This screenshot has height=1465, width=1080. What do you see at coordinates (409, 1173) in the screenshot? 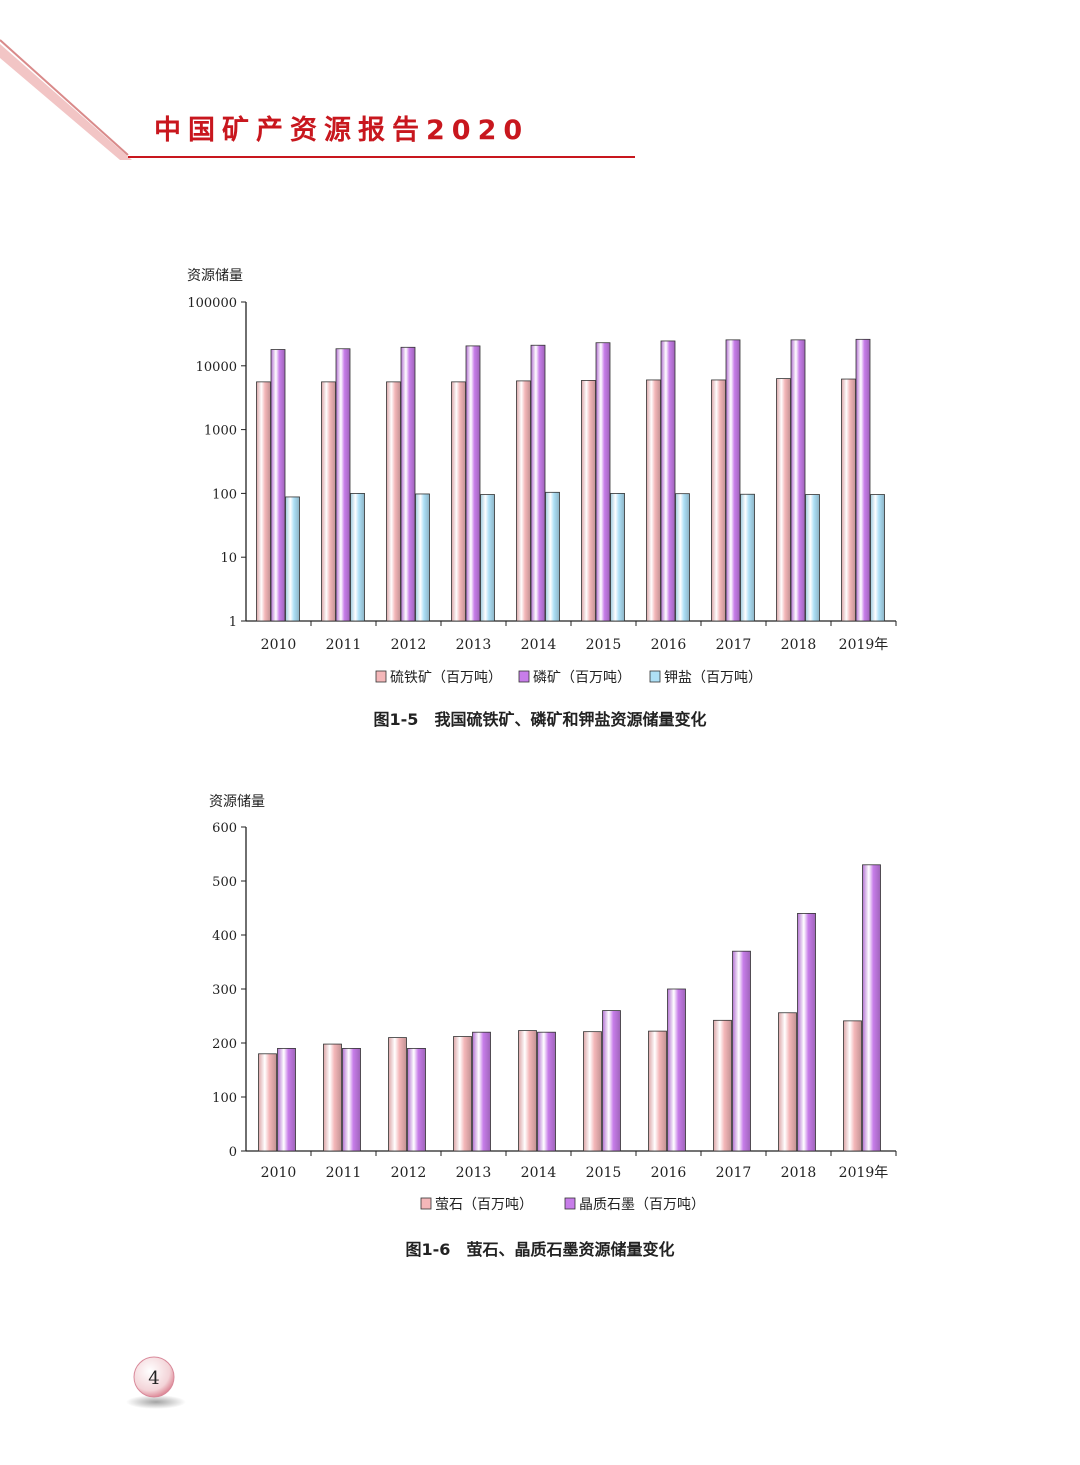
I see `c2-x-tick-label: 2012` at bounding box center [409, 1173].